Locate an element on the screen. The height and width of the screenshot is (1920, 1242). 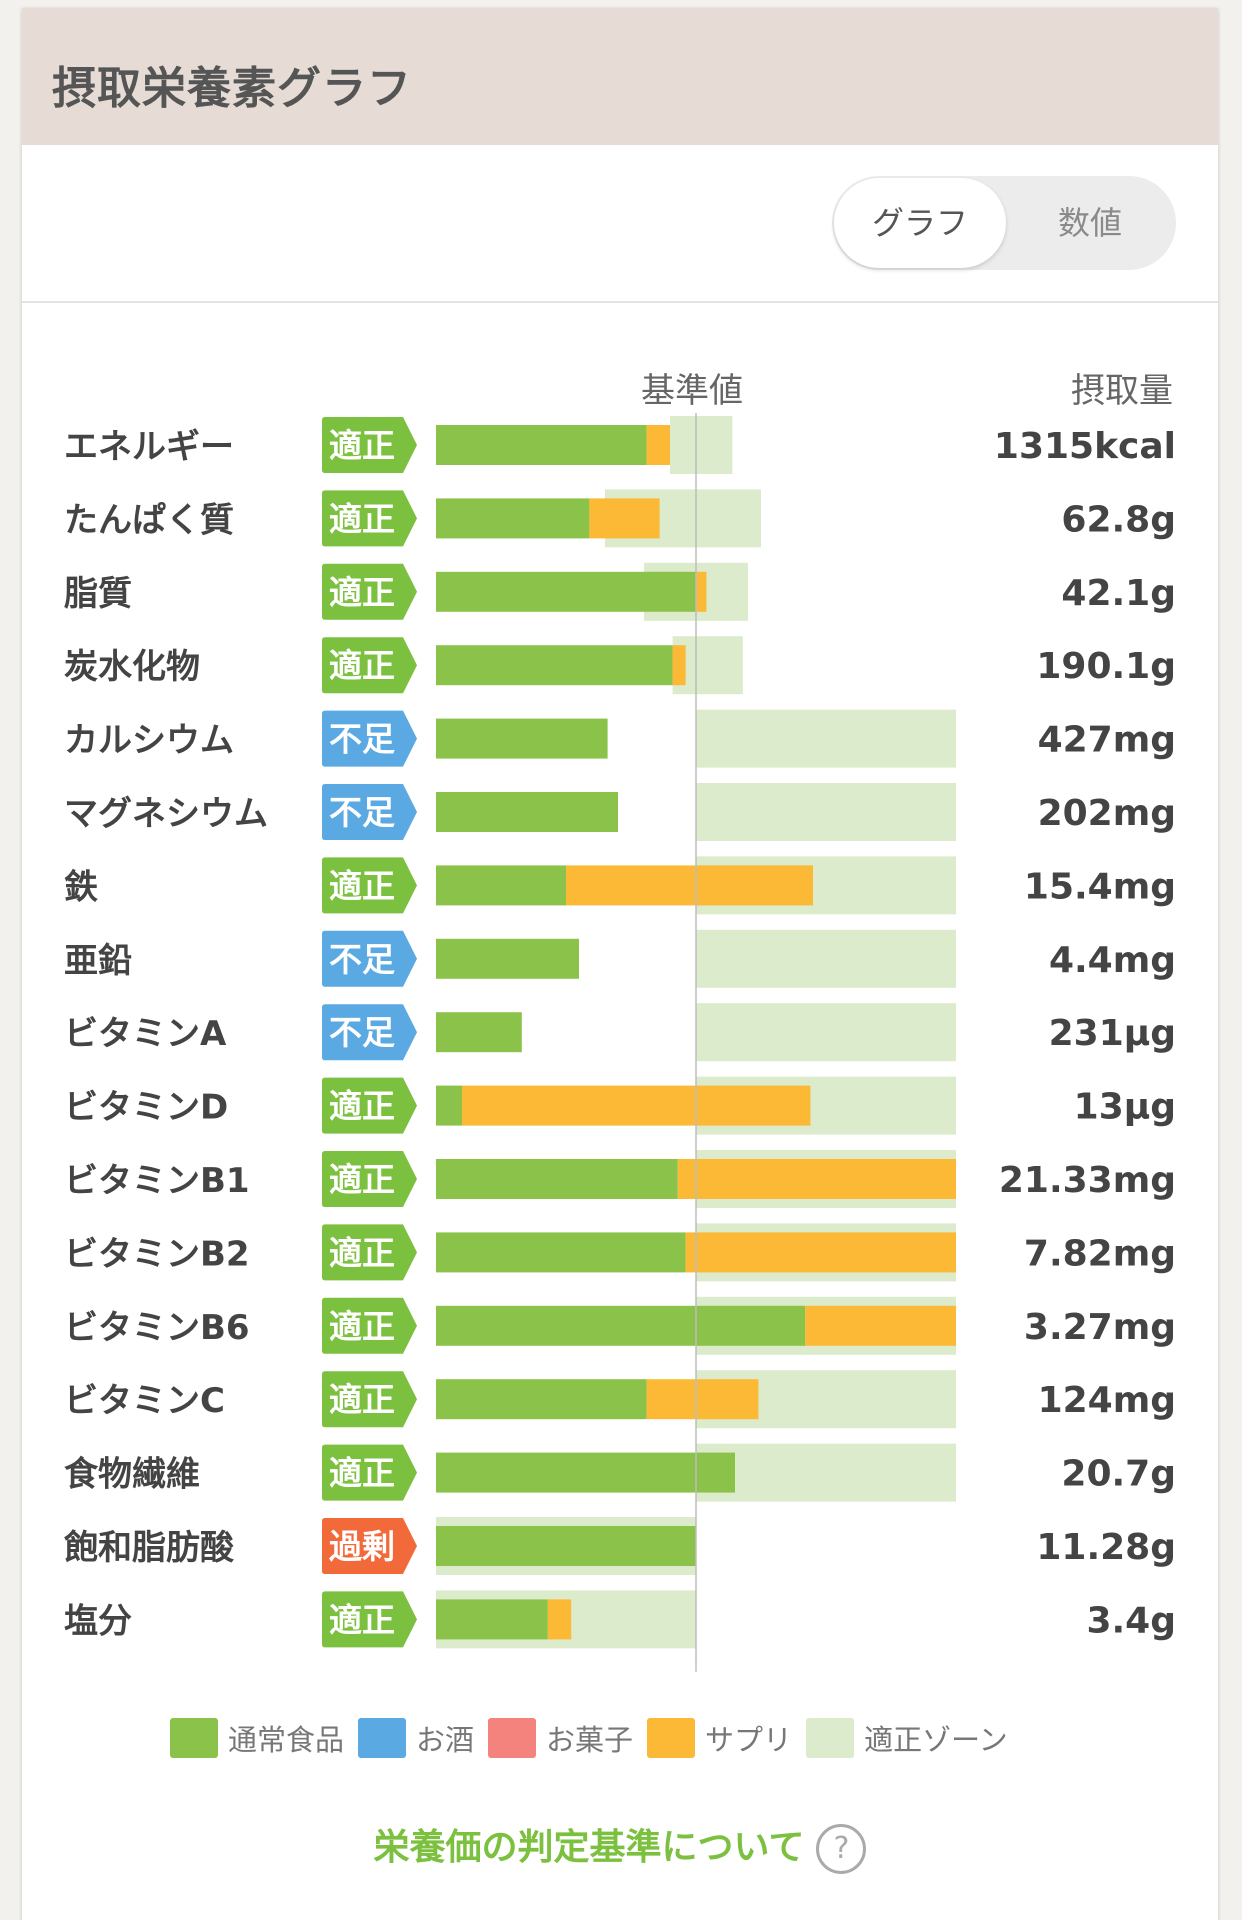
nutrient-label: ビタミンB1 is located at coordinates (157, 1181).